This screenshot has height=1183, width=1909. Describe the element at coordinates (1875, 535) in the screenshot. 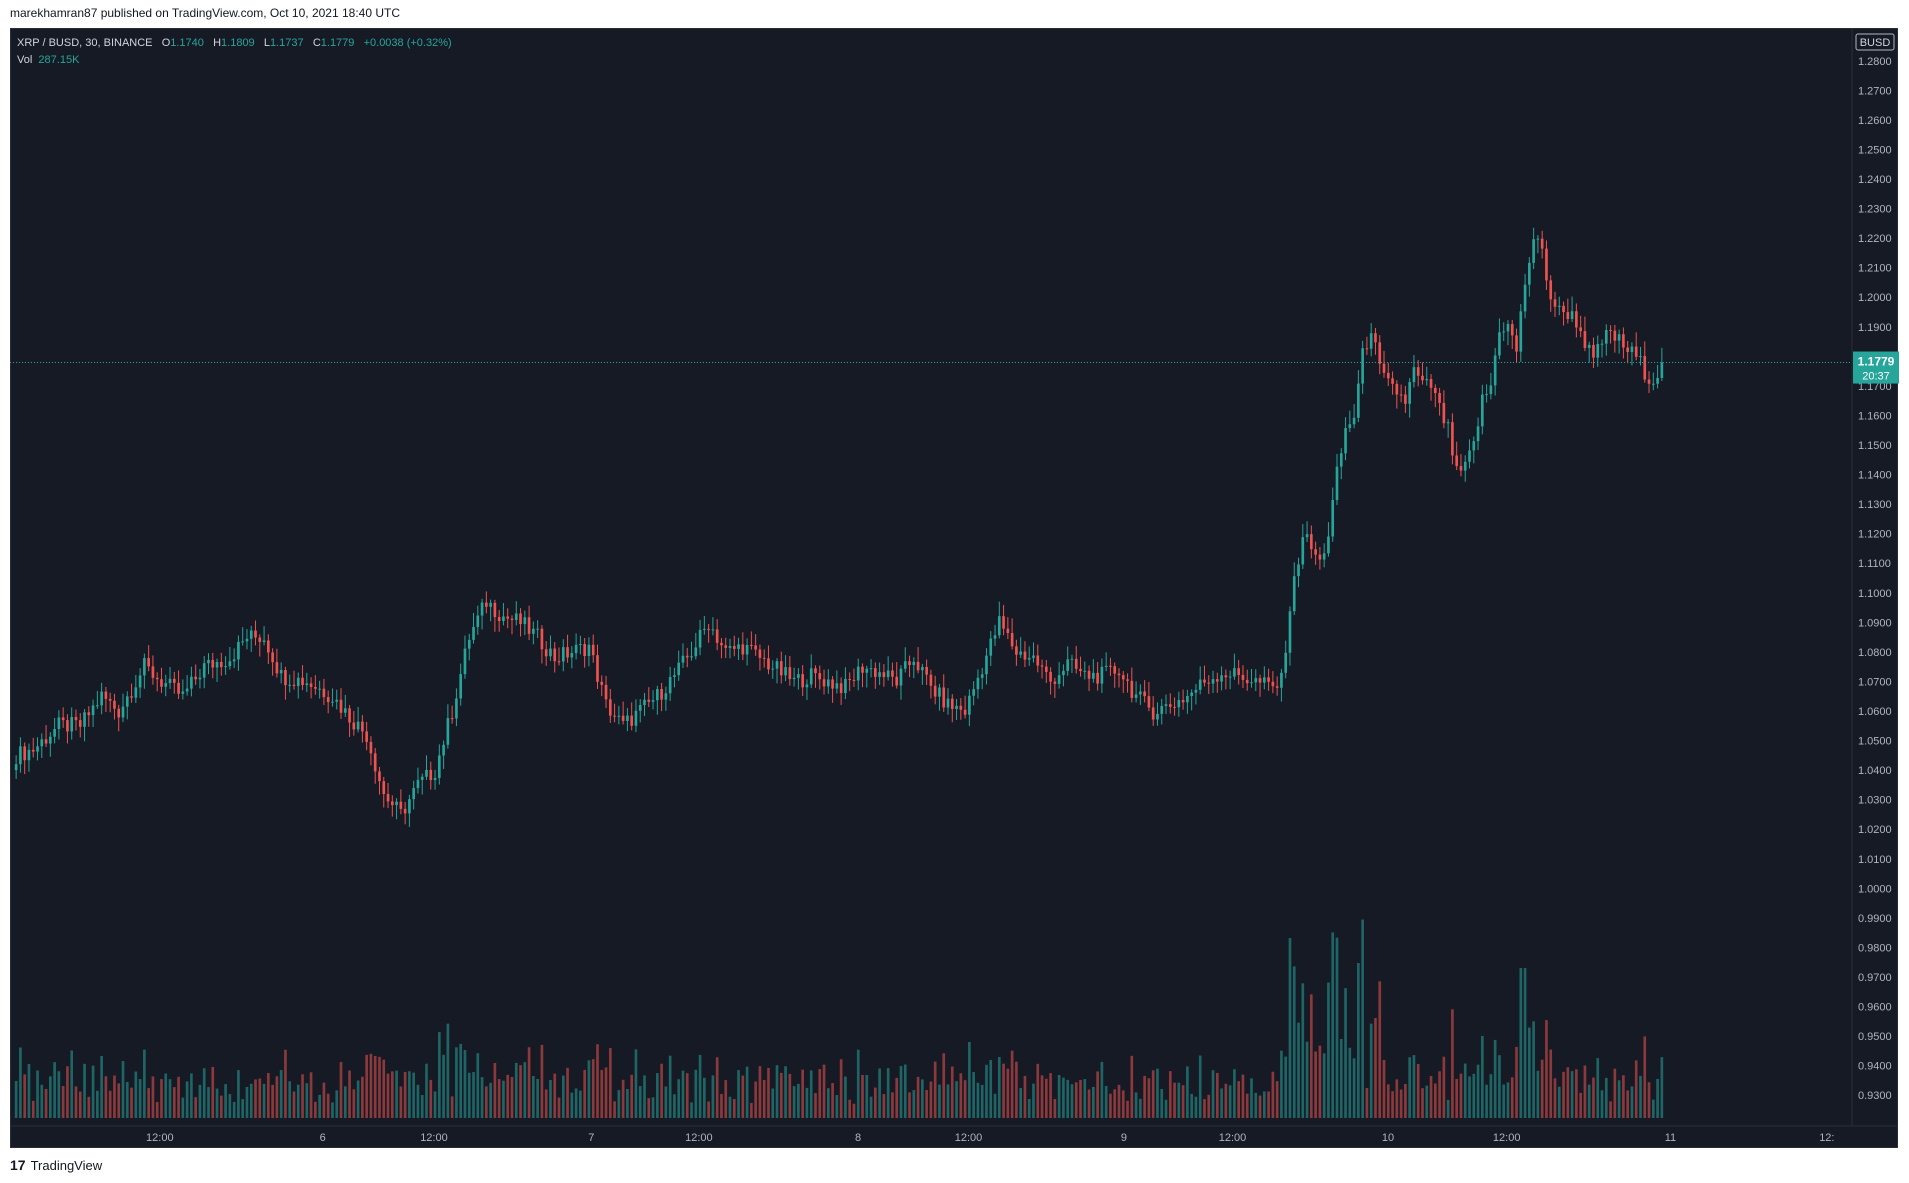

I see `price-tick-label: 1.1200` at that location.